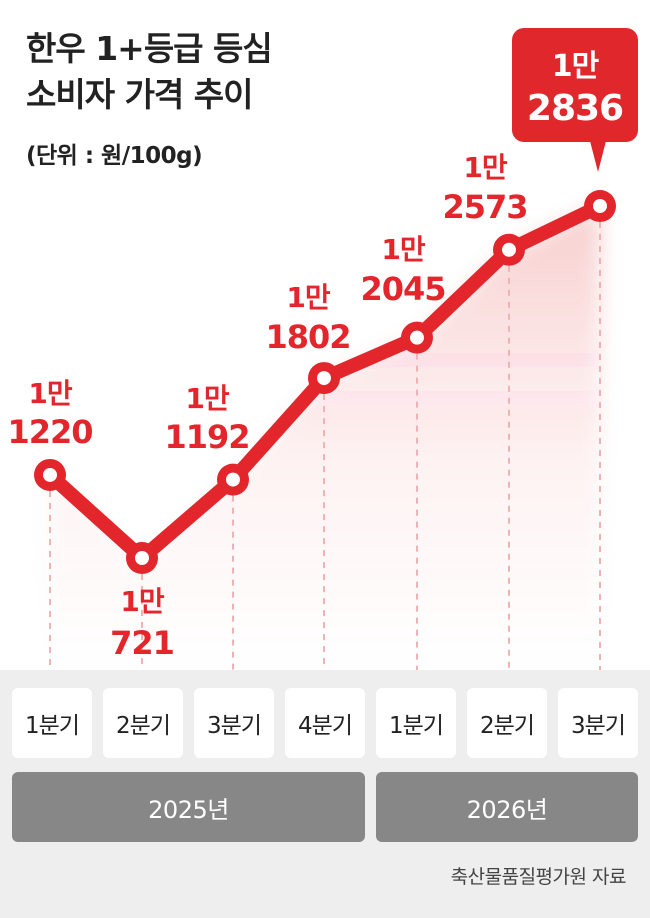 The image size is (650, 918). I want to click on data-label-man-1: 1만, so click(50, 393).